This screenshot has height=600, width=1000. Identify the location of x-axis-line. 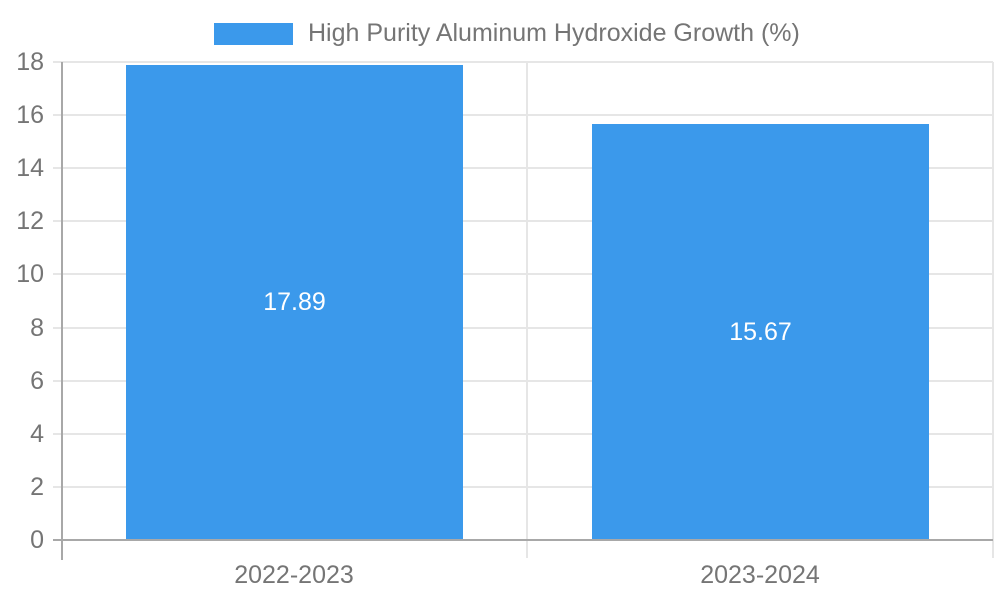
(523, 540).